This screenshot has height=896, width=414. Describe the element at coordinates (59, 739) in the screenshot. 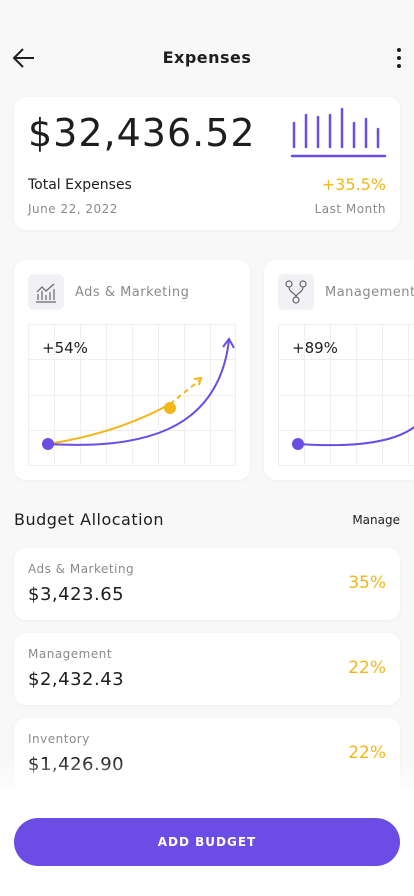

I see `item-name: Inventory` at that location.